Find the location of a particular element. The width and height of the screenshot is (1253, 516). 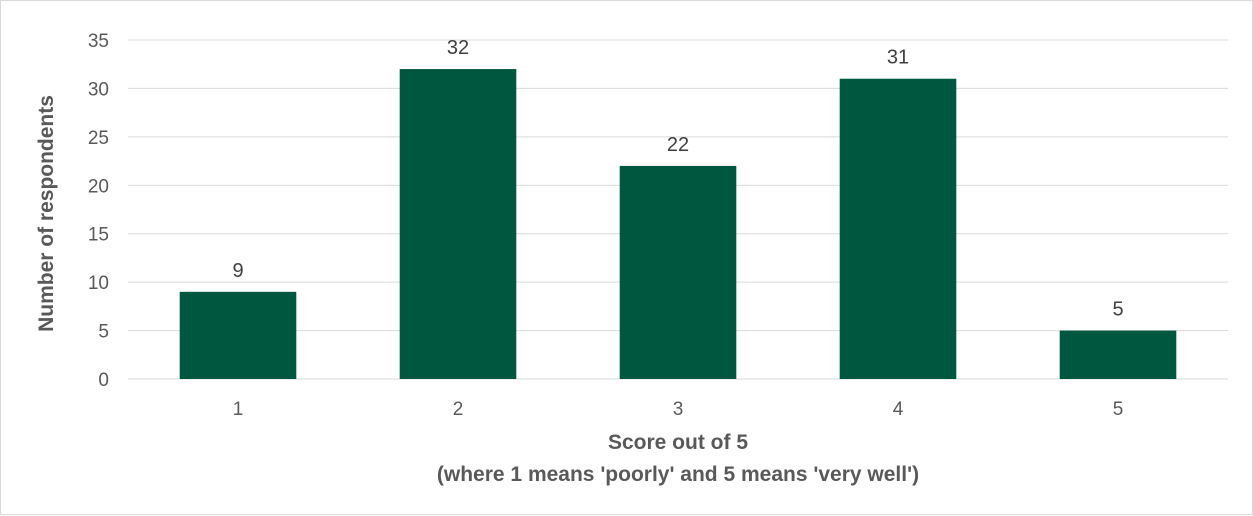

x-tick-label: 3 is located at coordinates (678, 409).